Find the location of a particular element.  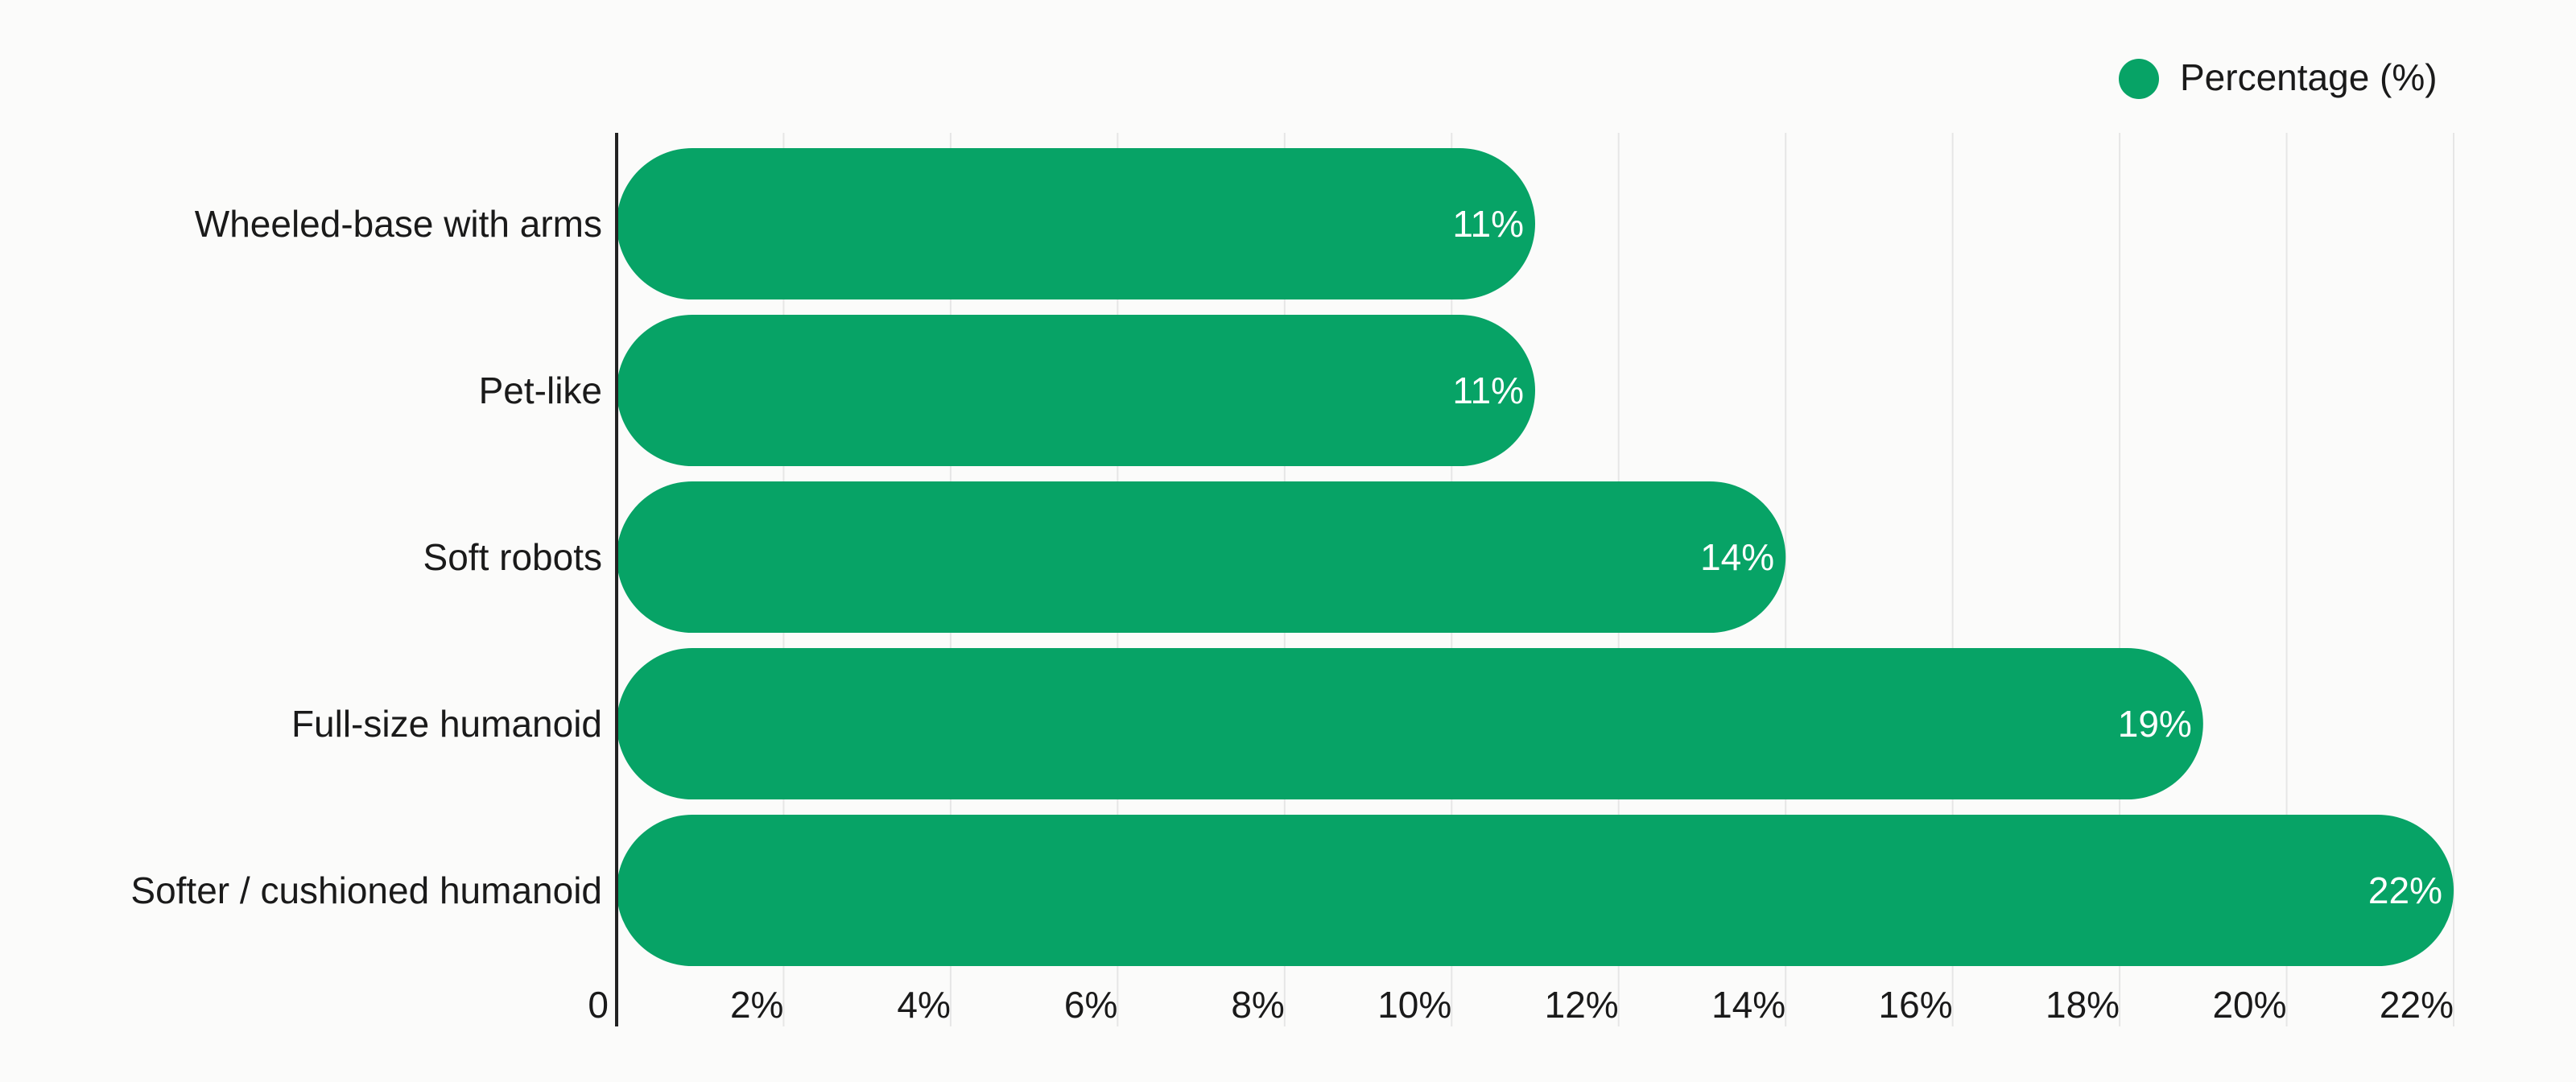

x-axis-ticks: 0 2% 4% 6% 8% 10% 12% 14% 16% 18% 20% 22% is located at coordinates (1521, 1005).